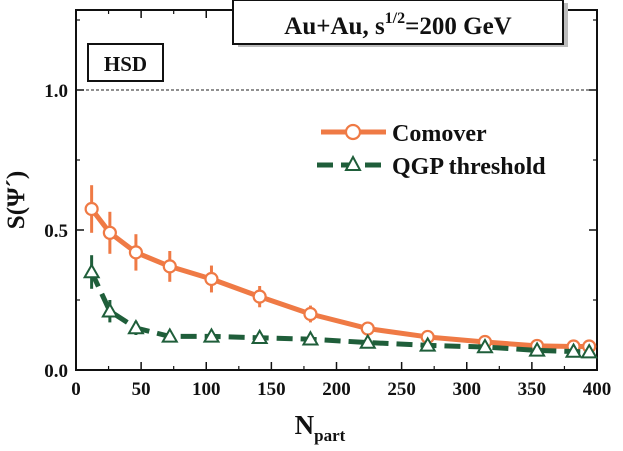 This screenshot has height=451, width=623. Describe the element at coordinates (597, 389) in the screenshot. I see `x-tick-label: 400` at that location.